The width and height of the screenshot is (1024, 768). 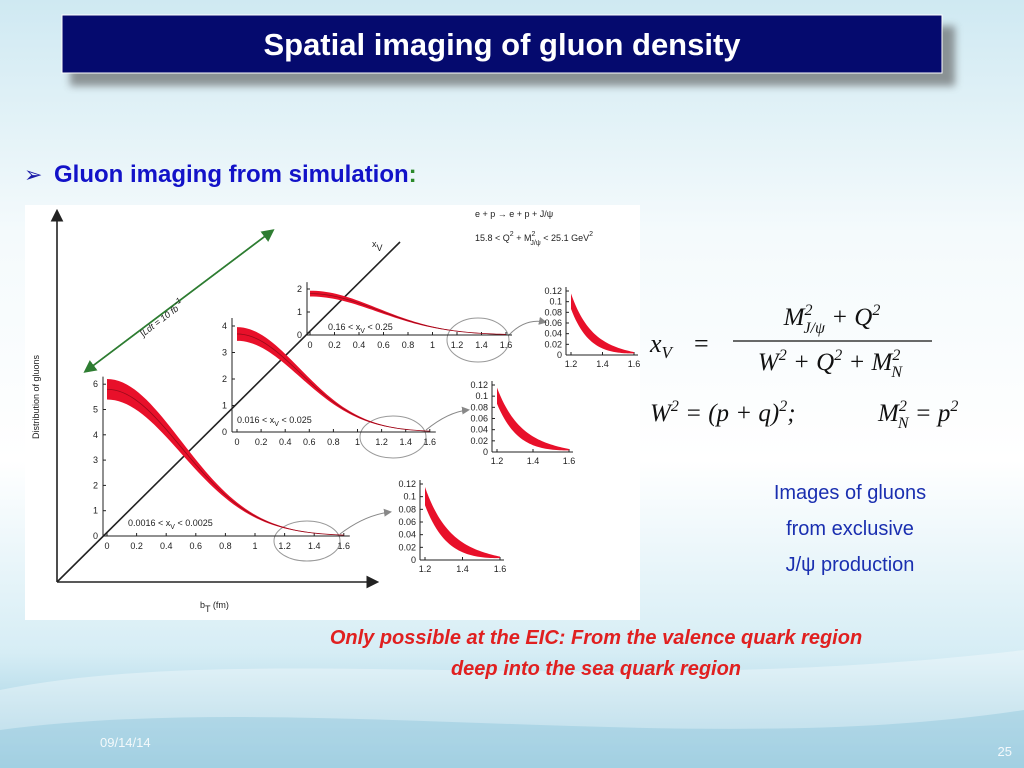 I want to click on label-part: 0.0016 < x, so click(x=149, y=523).